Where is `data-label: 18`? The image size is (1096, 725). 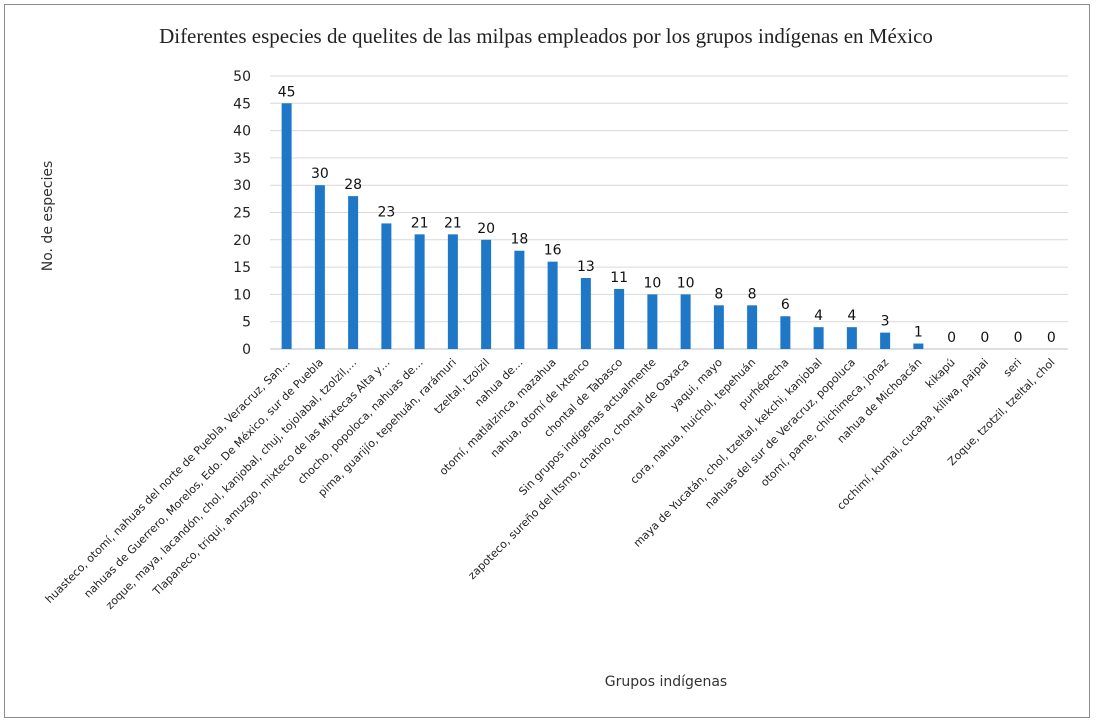 data-label: 18 is located at coordinates (519, 240).